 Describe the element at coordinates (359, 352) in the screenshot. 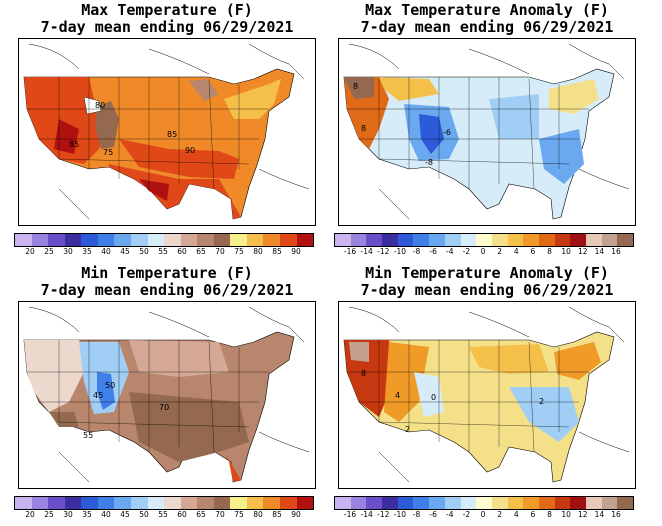

I see `region-pnw-hottest` at that location.